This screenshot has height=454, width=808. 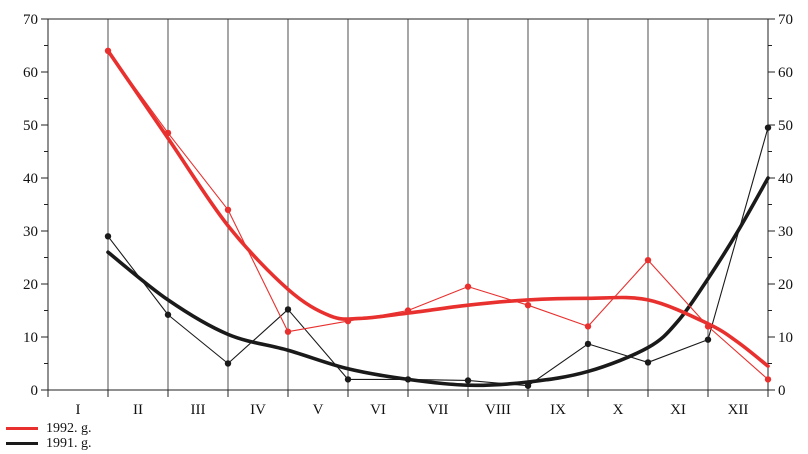 What do you see at coordinates (30, 73) in the screenshot?
I see `y-tick-label-left: 60` at bounding box center [30, 73].